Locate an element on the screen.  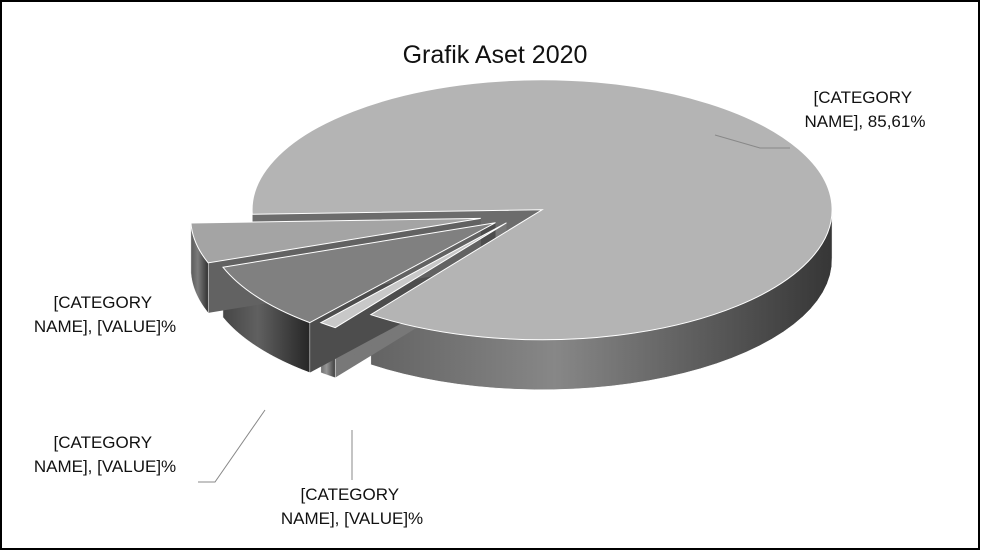
label-line: NAME], 85,61% is located at coordinates (865, 121).